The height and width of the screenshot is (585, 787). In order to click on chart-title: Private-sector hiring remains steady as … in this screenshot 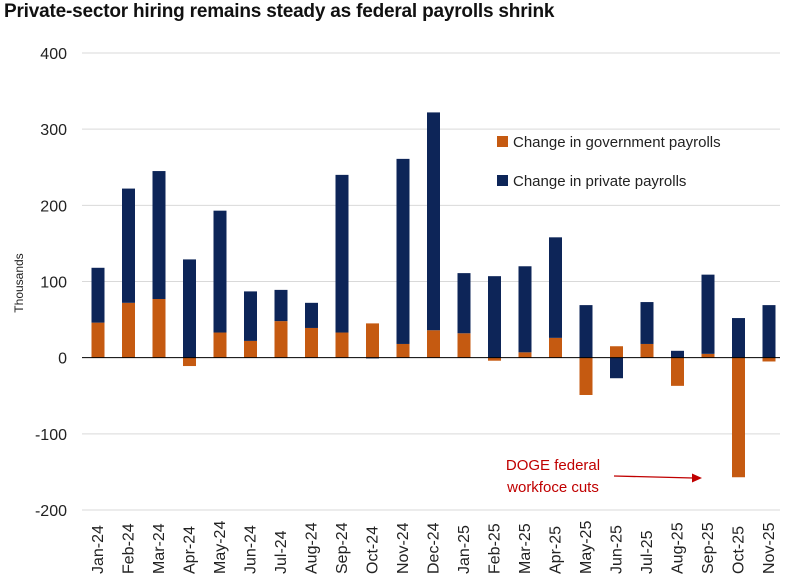, I will do `click(279, 11)`.